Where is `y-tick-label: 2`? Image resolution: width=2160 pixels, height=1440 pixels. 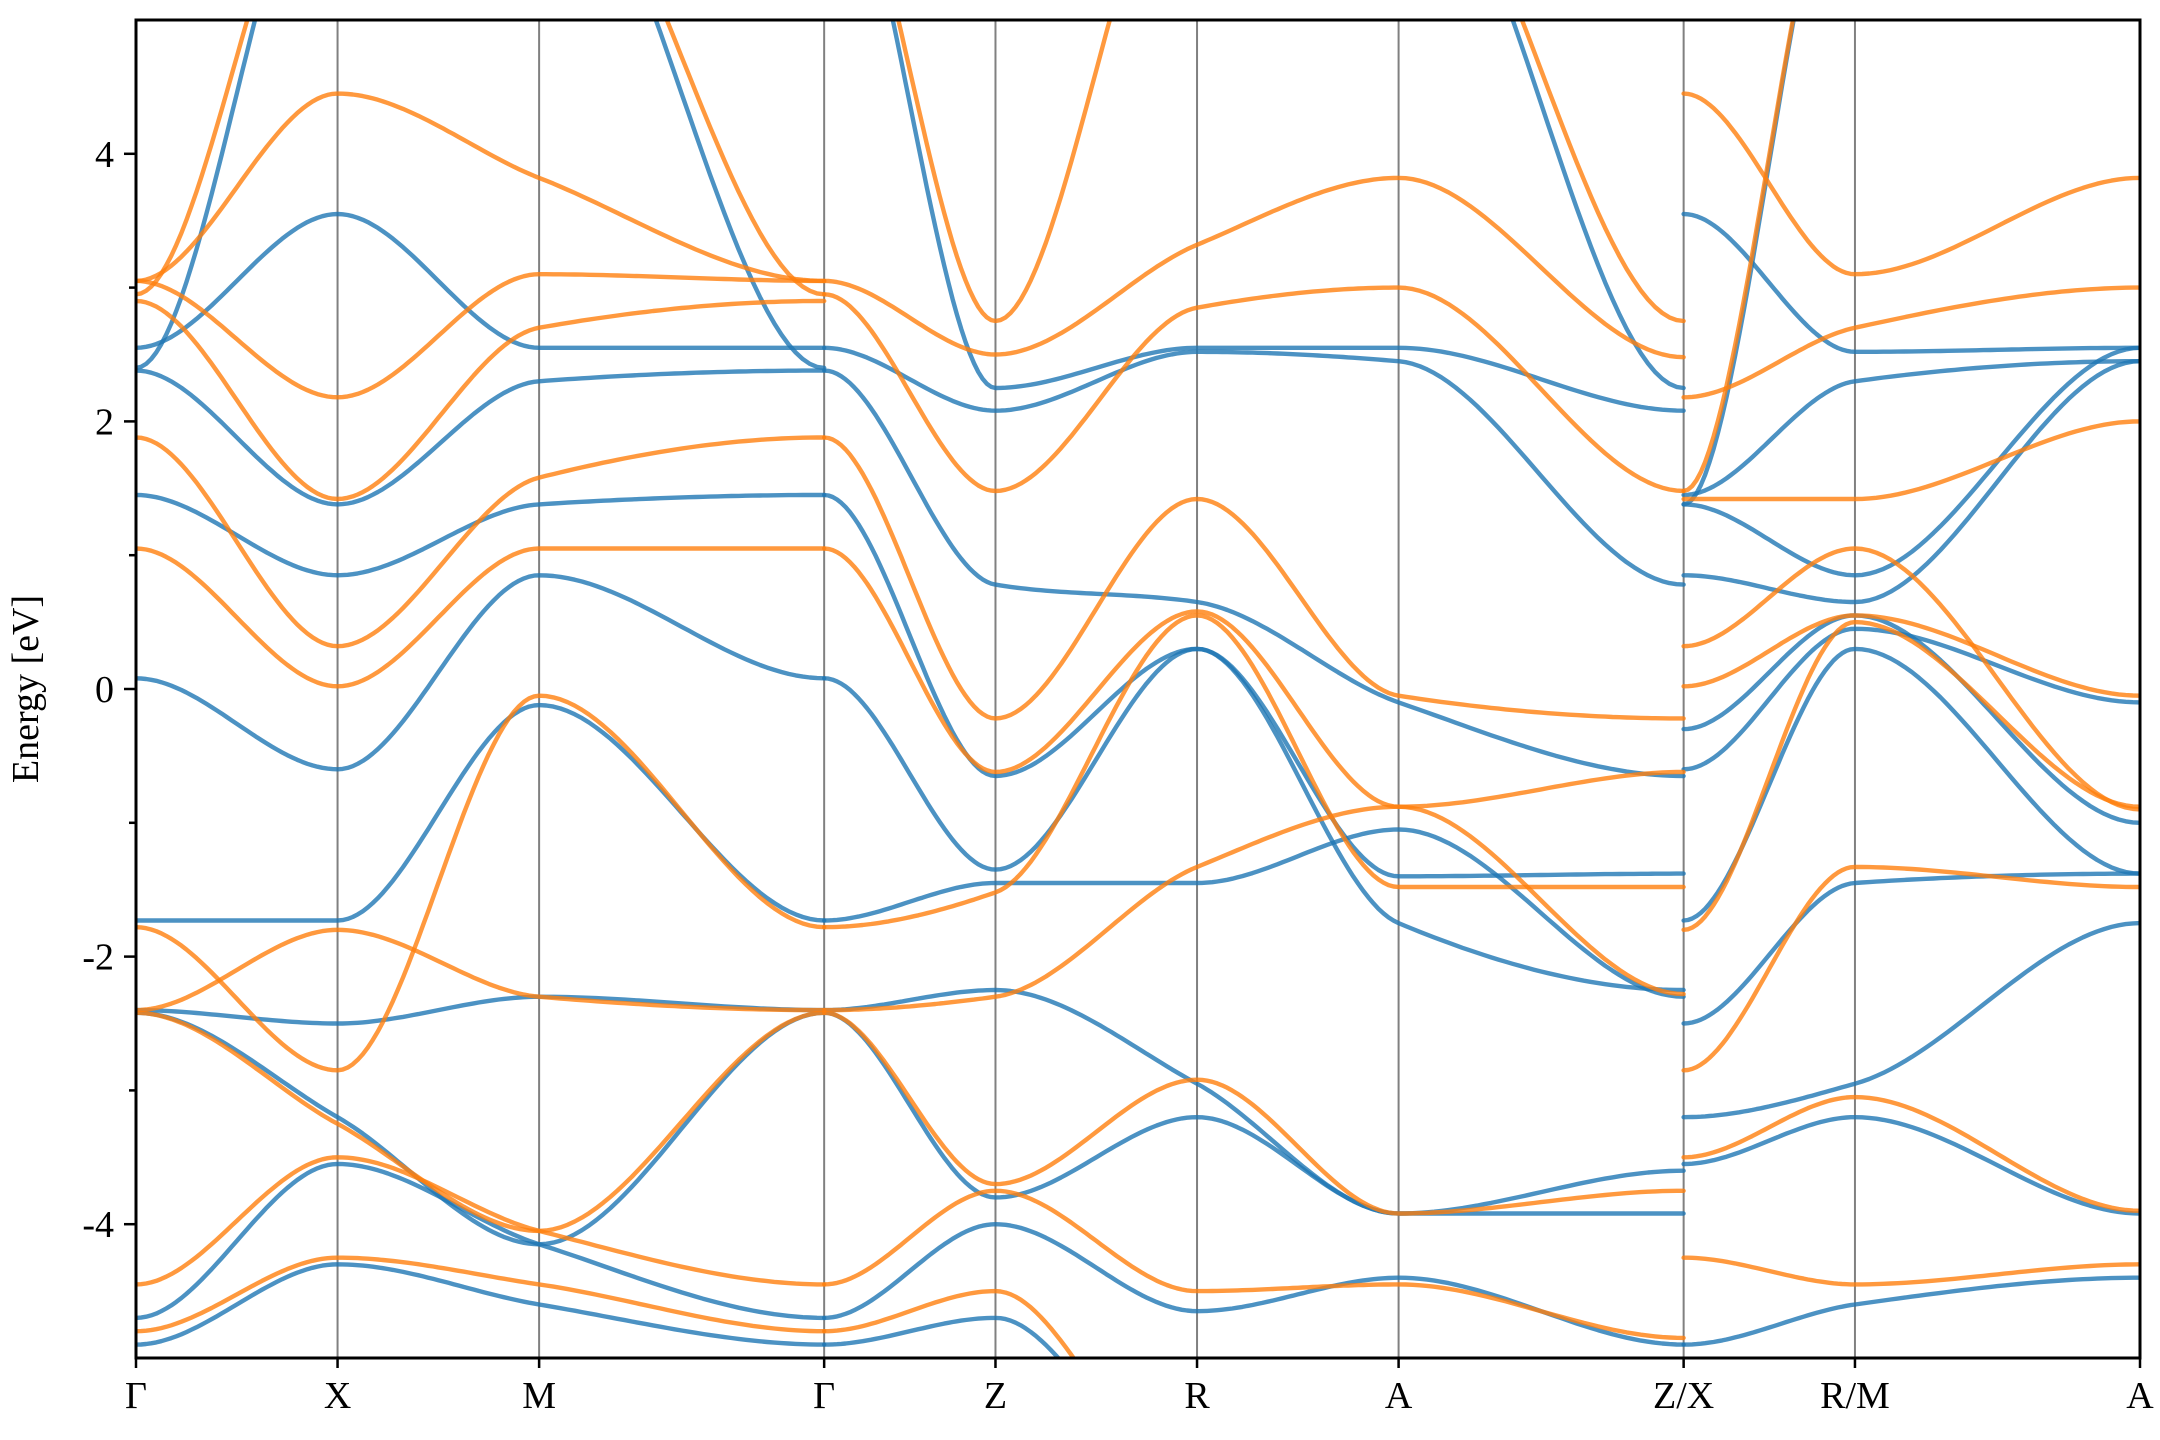 y-tick-label: 2 is located at coordinates (104, 422).